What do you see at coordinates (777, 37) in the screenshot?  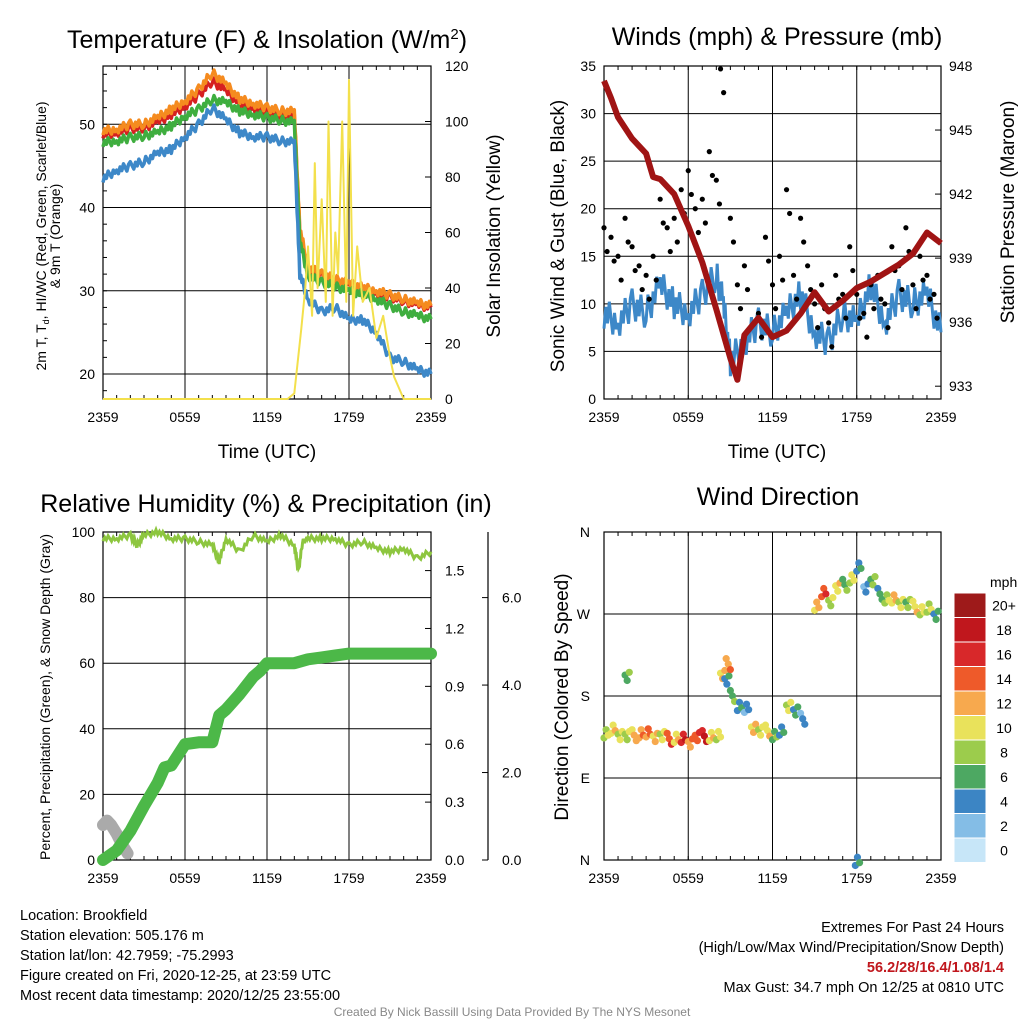 I see `winds-title: Winds (mph) & Pressure (mb)` at bounding box center [777, 37].